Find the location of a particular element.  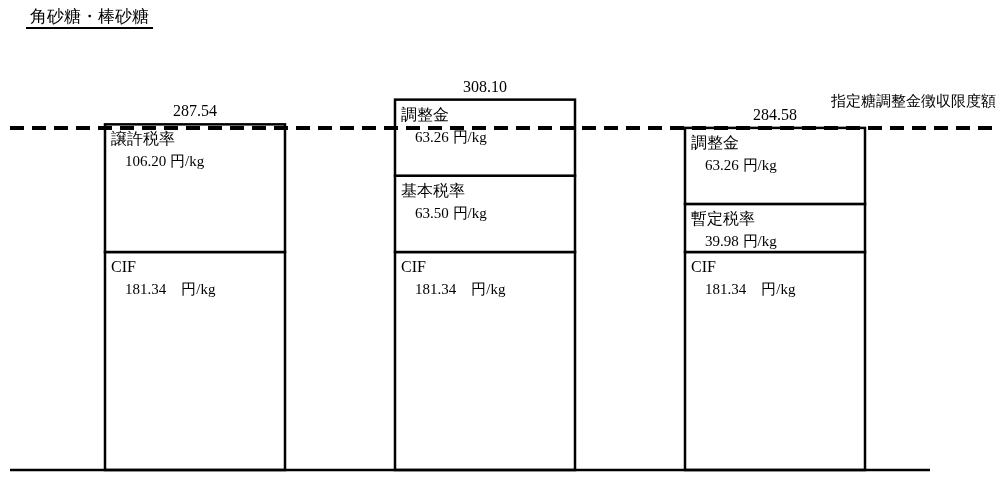

series-label: 基本税率 is located at coordinates (433, 190).